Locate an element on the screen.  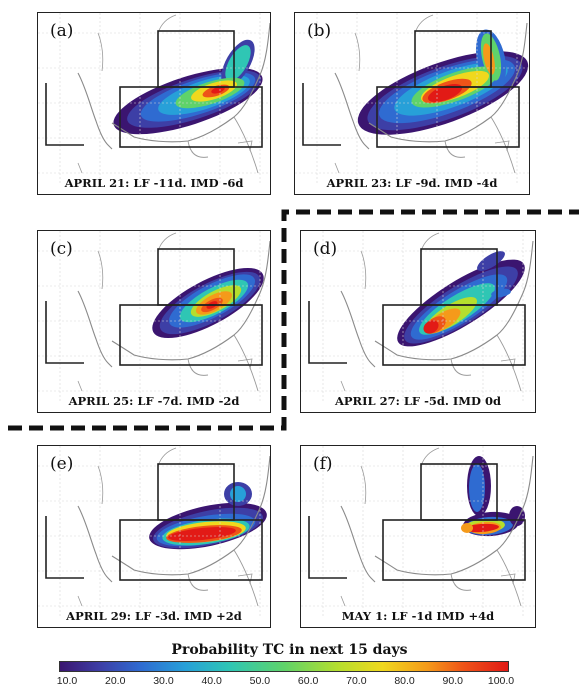
panel-caption: APRIL 23: LF -9d. IMD -4d is located at coordinates (412, 183).